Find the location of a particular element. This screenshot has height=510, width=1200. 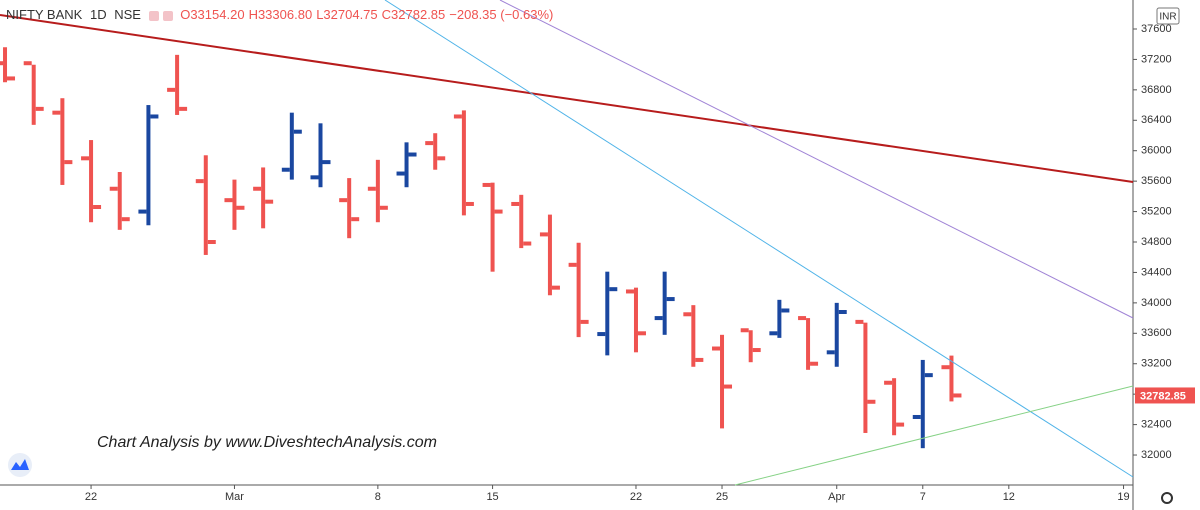

y-tick-label: 32000 is located at coordinates (1156, 455).